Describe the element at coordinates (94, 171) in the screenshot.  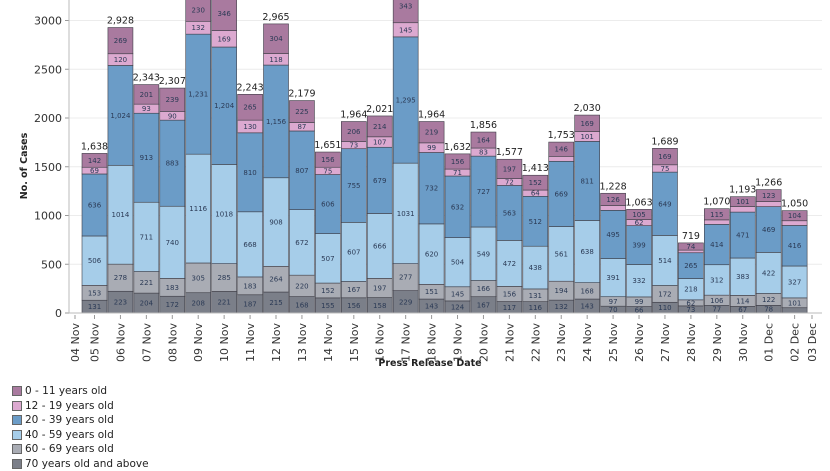
I see `segment-value-label: 69` at that location.